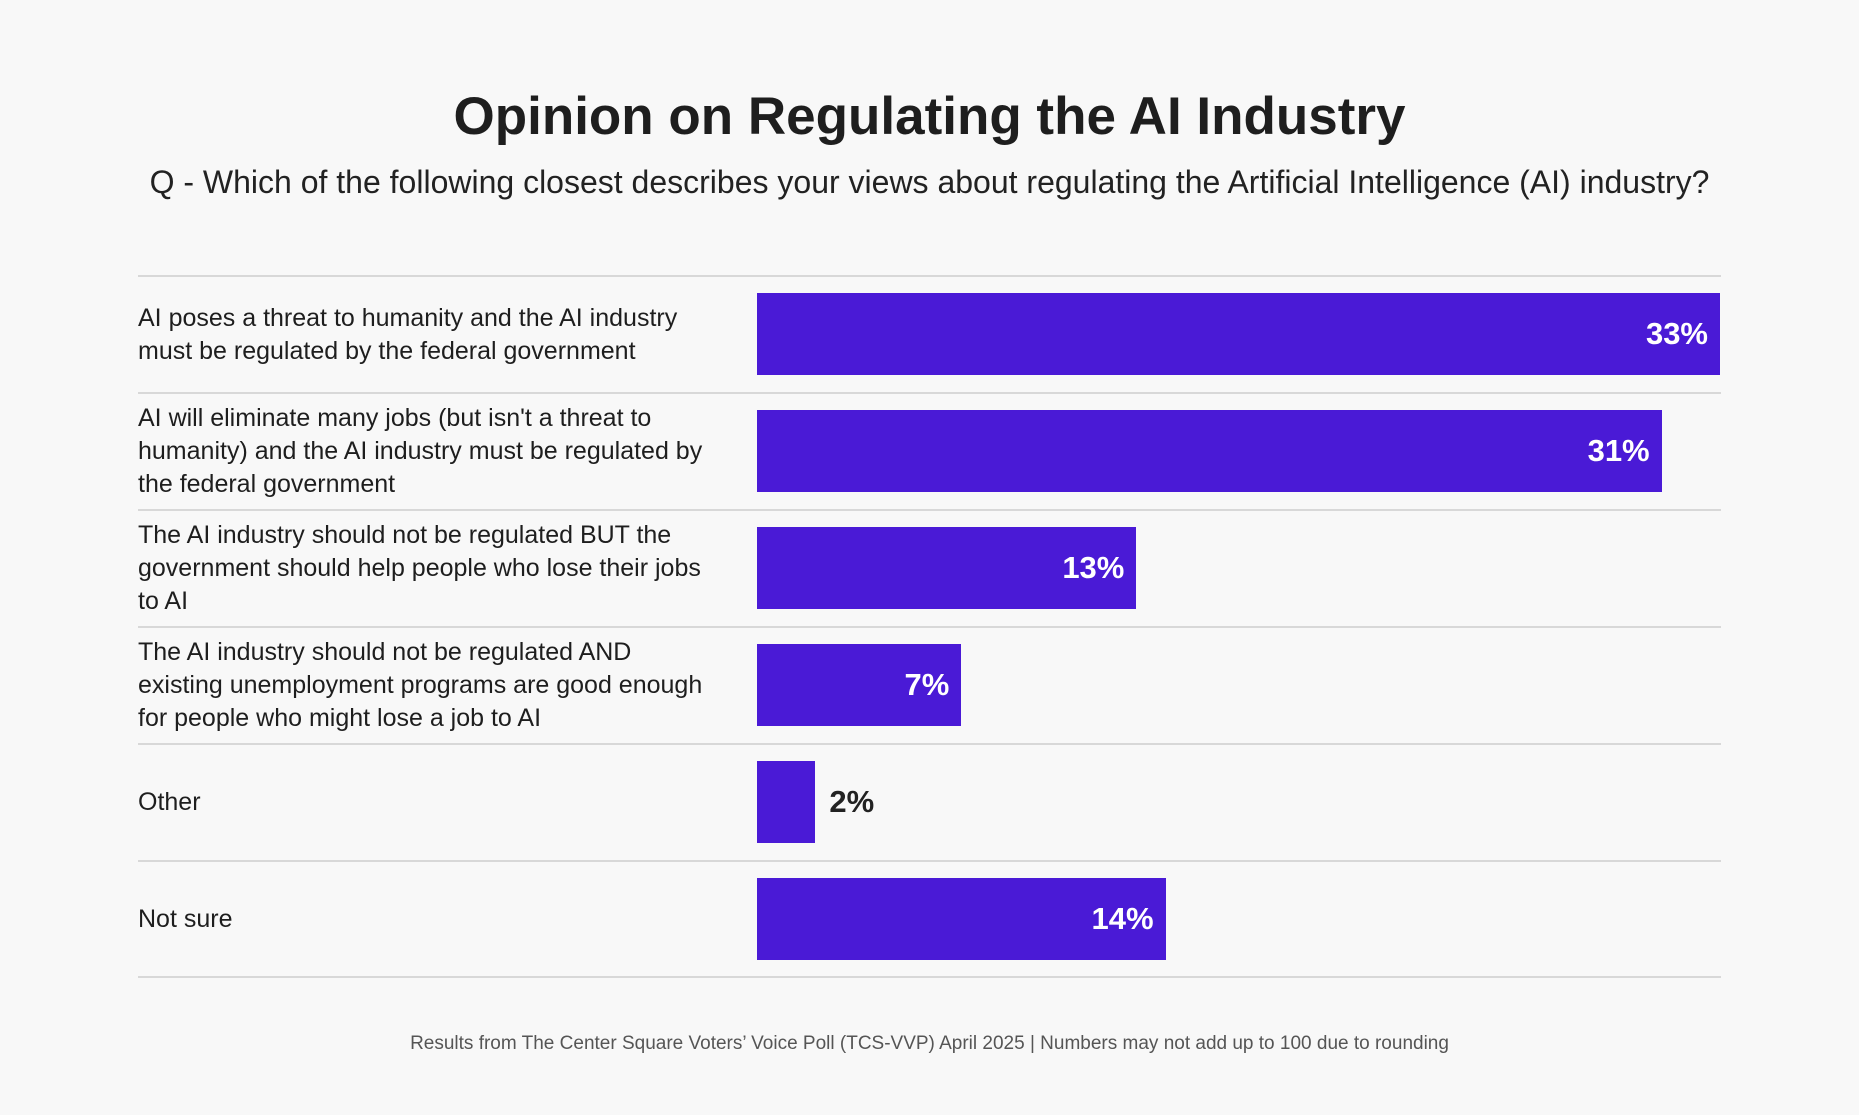  What do you see at coordinates (1122, 918) in the screenshot?
I see `data-label: 14%` at bounding box center [1122, 918].